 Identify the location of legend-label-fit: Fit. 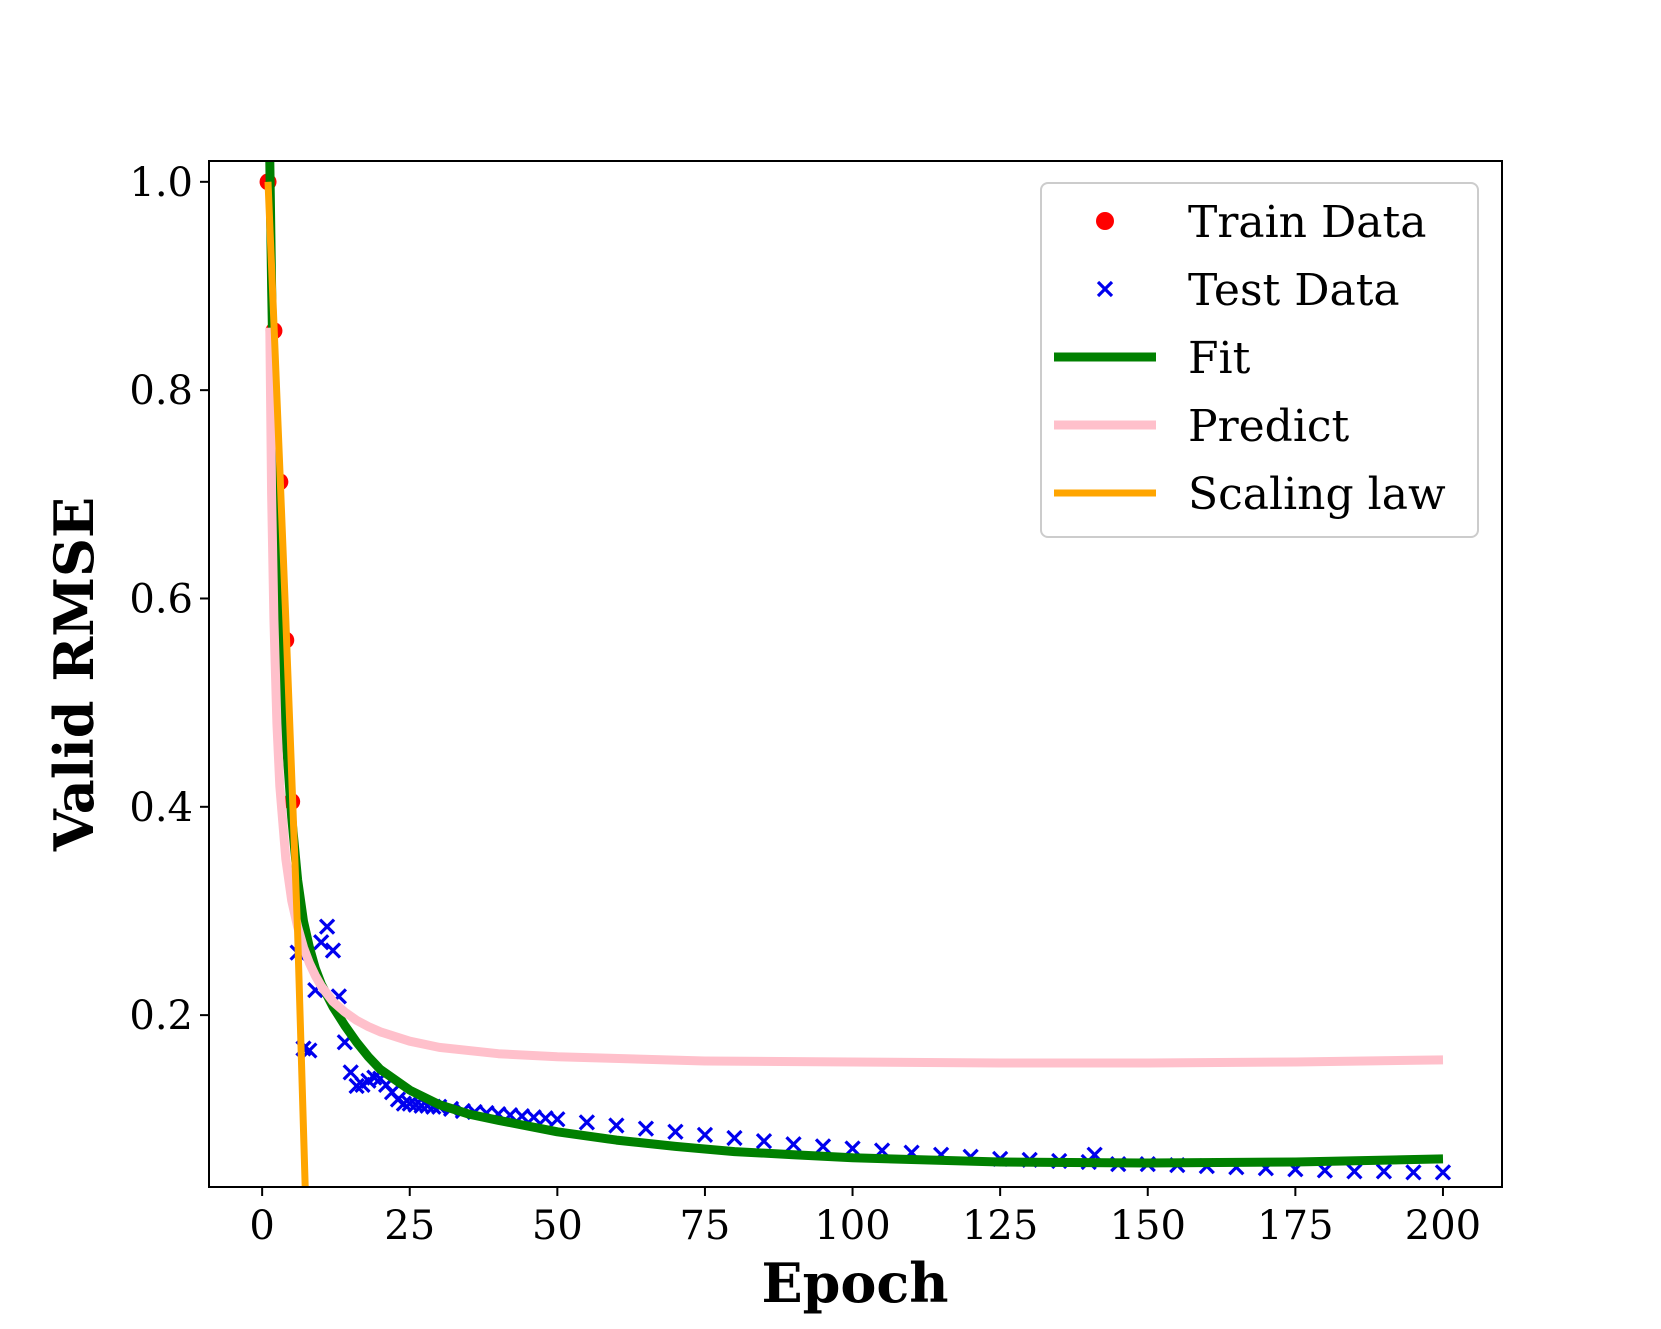
(1219, 358).